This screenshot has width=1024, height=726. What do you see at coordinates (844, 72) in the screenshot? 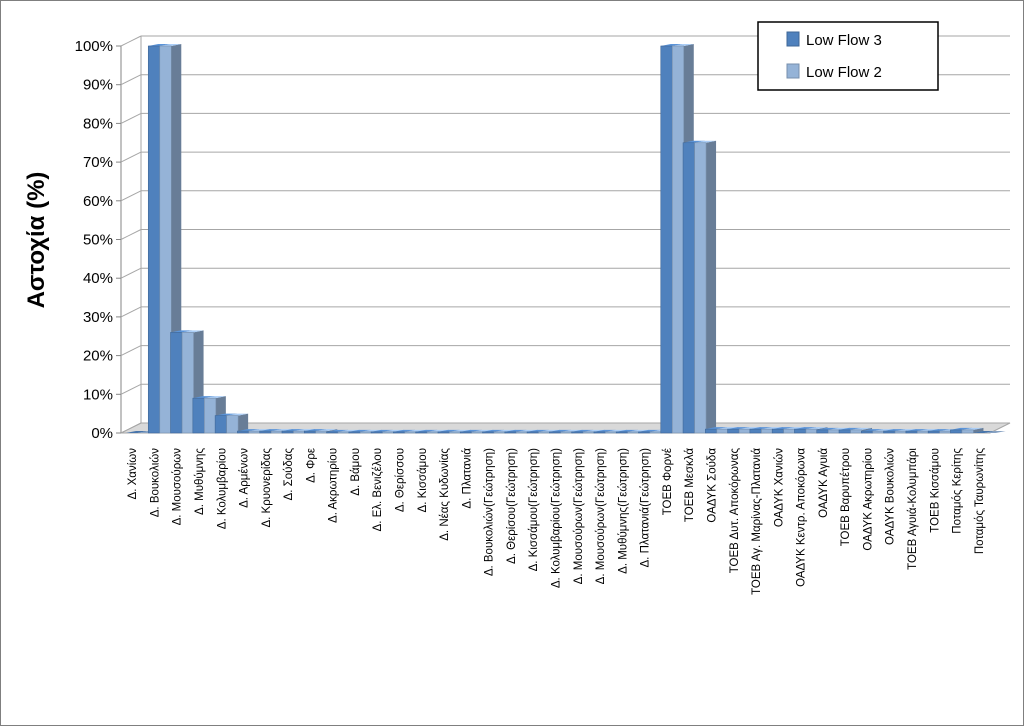
I see `legend-label: Low Flow 2` at bounding box center [844, 72].